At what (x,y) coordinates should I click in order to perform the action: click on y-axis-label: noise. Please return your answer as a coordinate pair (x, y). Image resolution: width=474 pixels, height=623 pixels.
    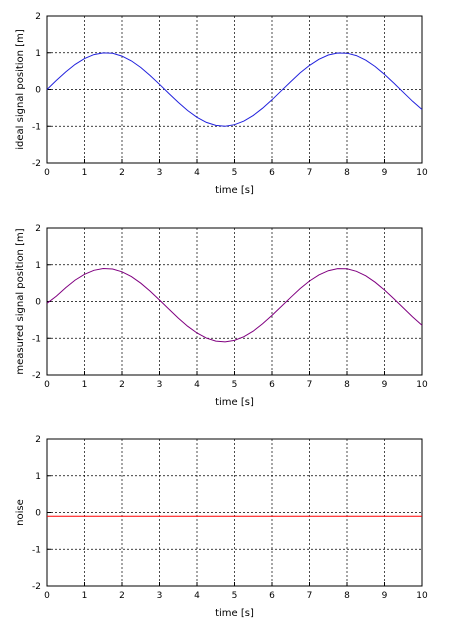
    Looking at the image, I should click on (20, 512).